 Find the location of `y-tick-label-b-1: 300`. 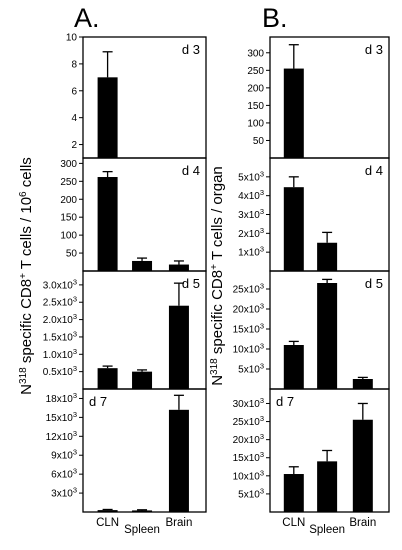

y-tick-label-b-1: 300 is located at coordinates (255, 53).